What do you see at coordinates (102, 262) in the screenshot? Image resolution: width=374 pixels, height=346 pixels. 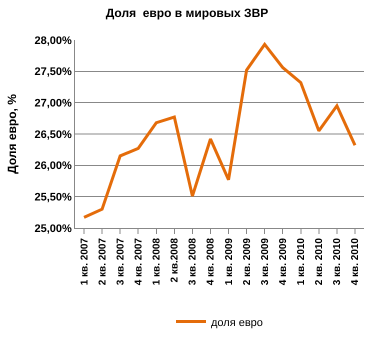 I see `x-tick-label: 2 кв. 2007` at bounding box center [102, 262].